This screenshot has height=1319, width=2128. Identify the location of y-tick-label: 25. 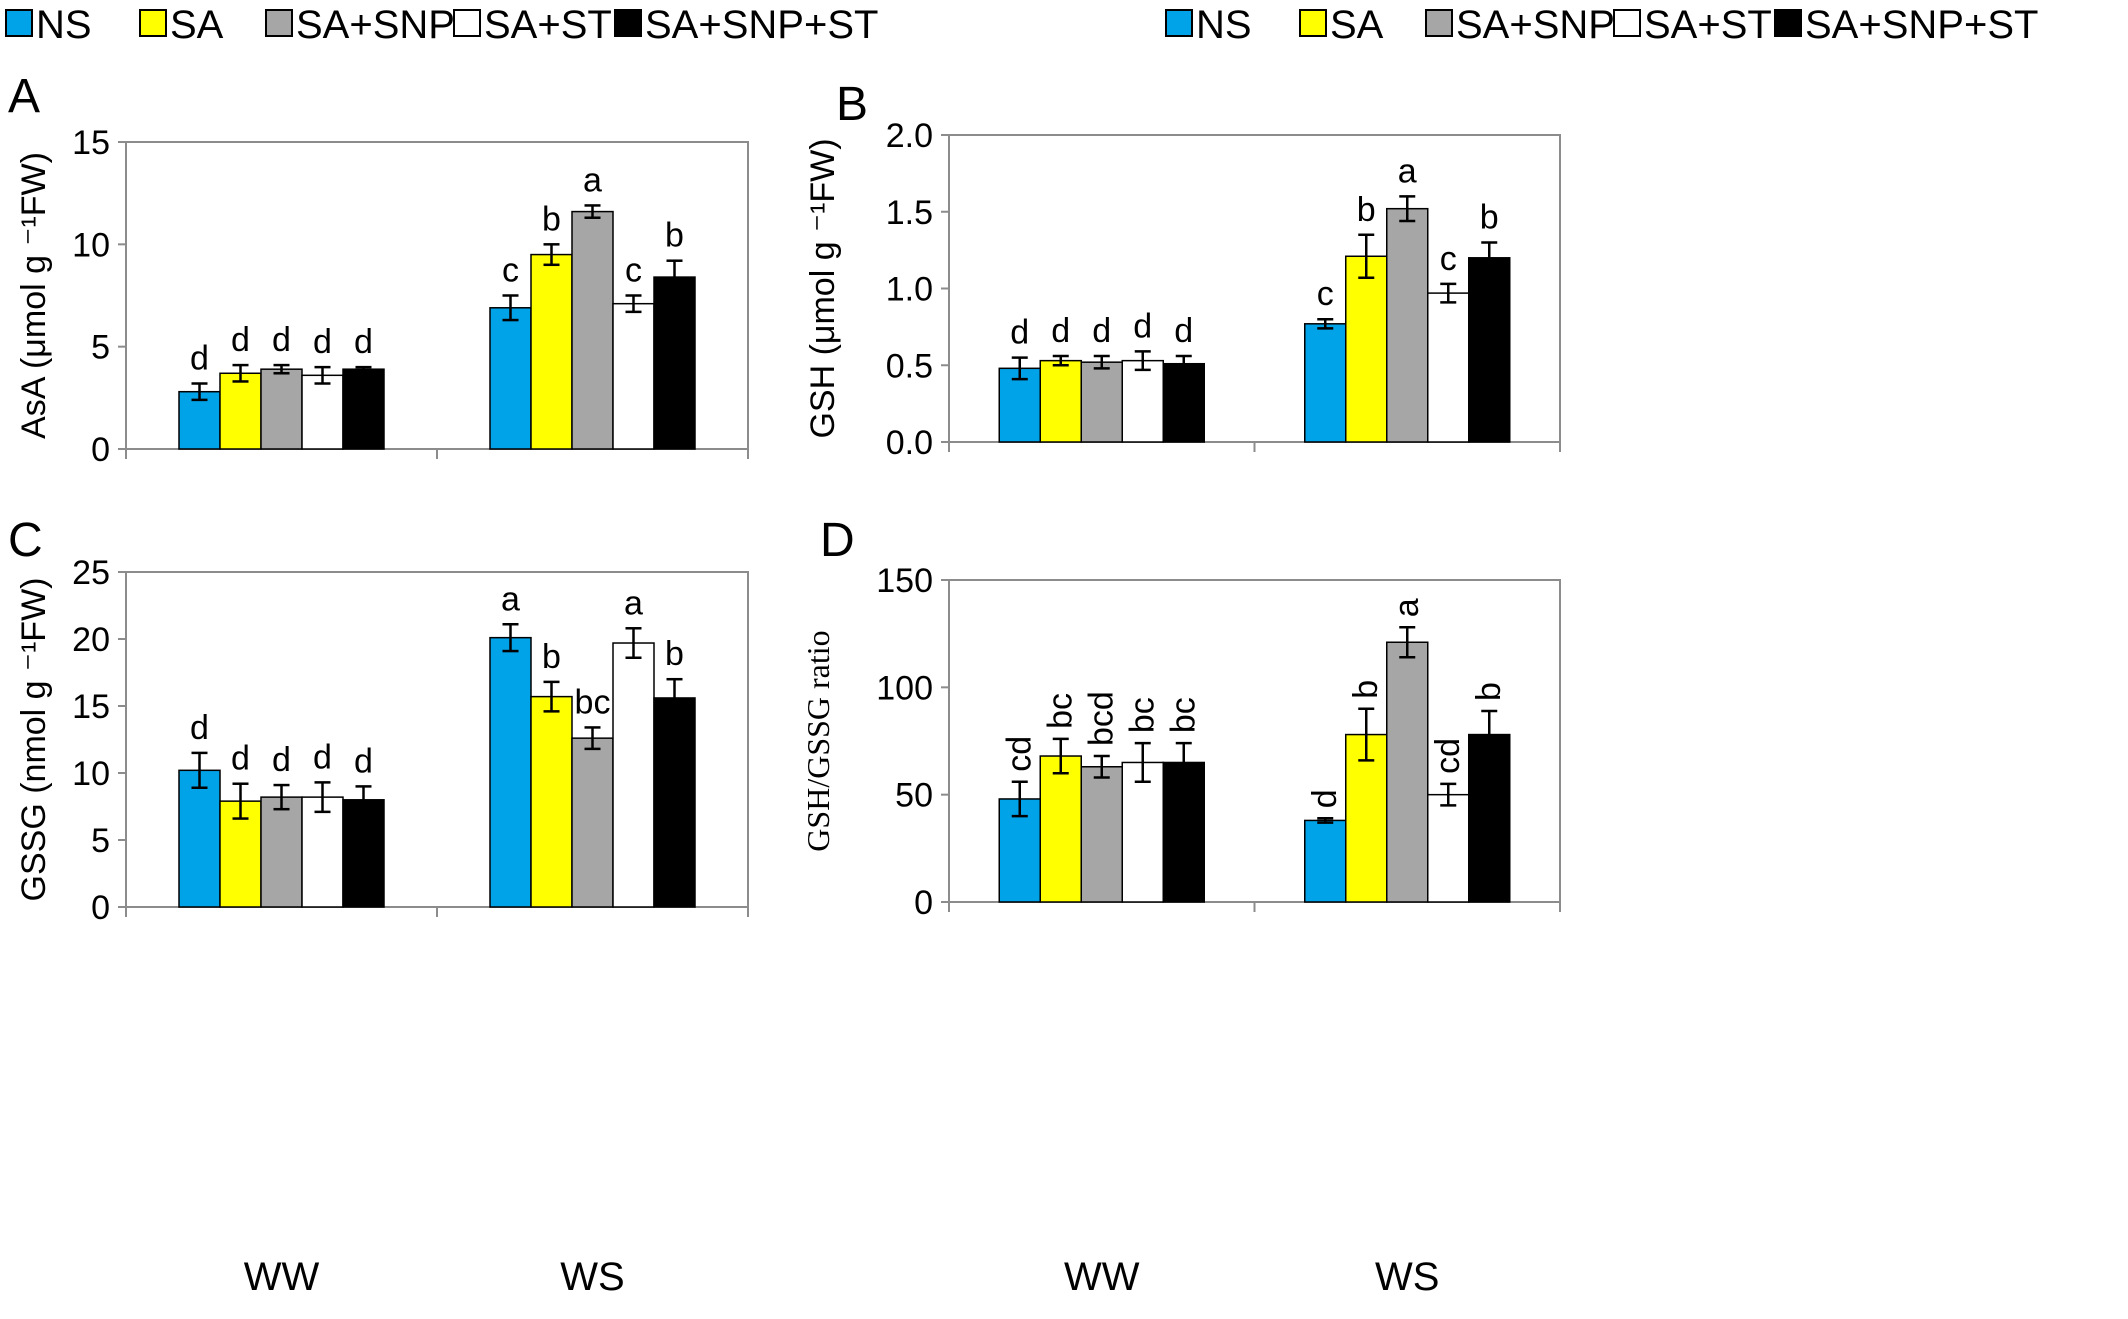
(91, 573).